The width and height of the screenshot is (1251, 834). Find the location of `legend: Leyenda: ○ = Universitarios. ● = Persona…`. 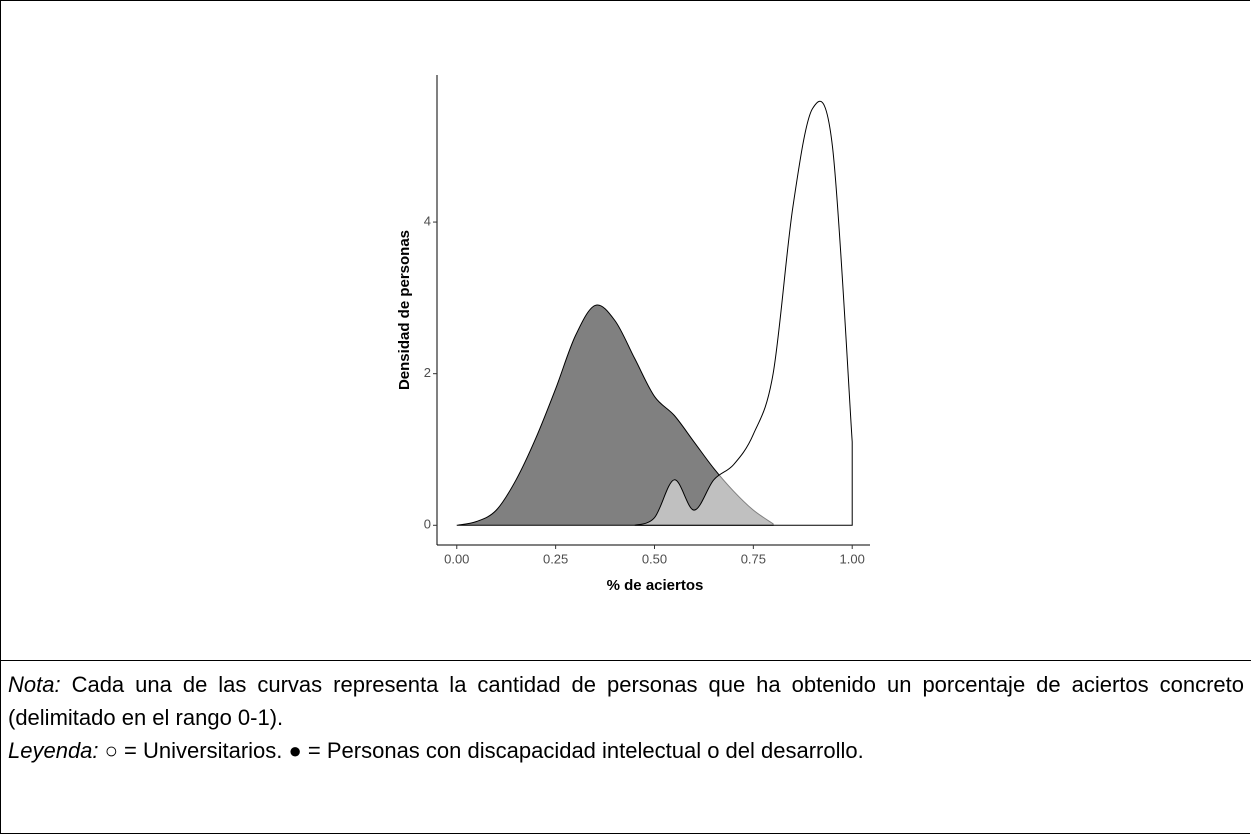

legend: Leyenda: ○ = Universitarios. ● = Persona… is located at coordinates (626, 750).